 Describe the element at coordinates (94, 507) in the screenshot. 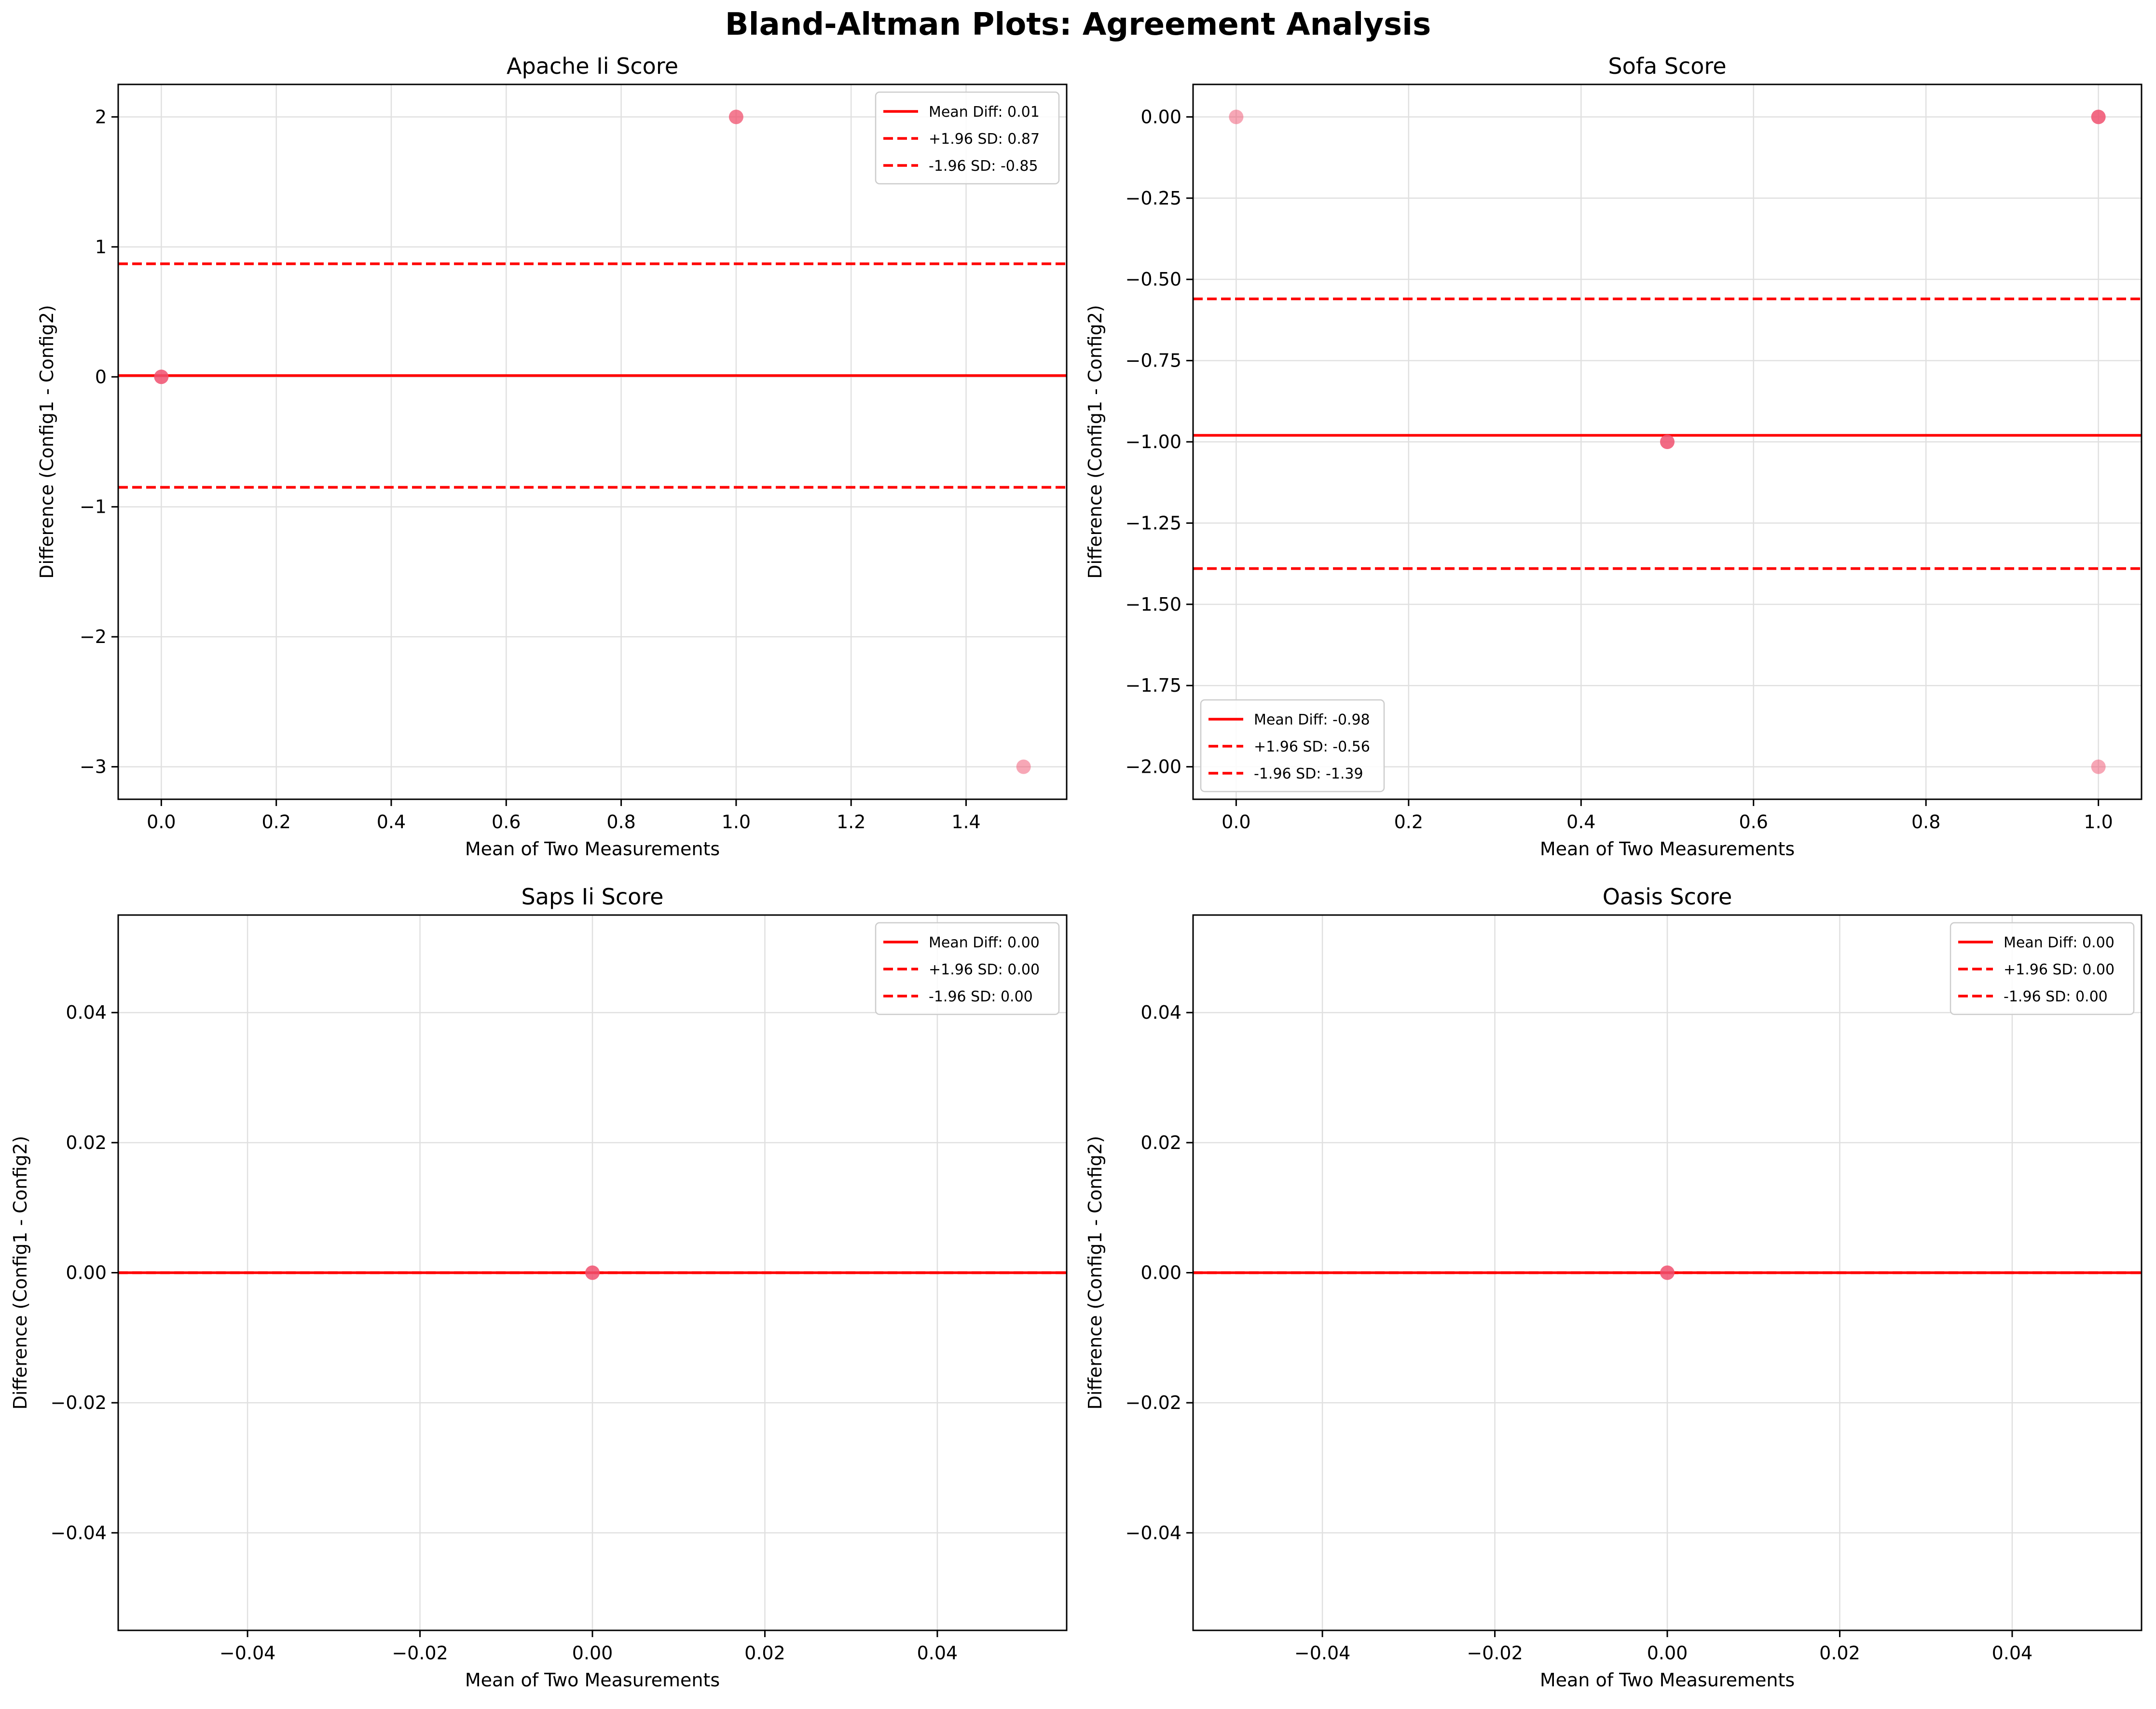

I see `y-tick-label: −1` at that location.